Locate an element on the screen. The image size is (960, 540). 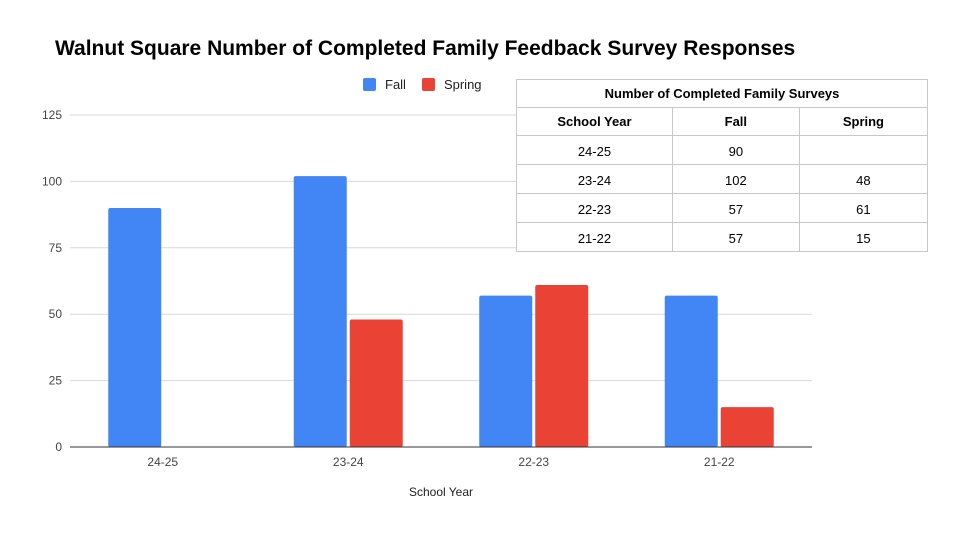
table-cell: 23-24 is located at coordinates (594, 179).